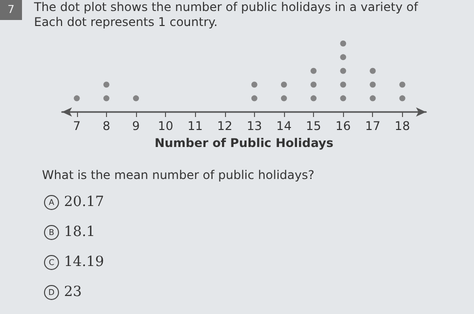 Image resolution: width=474 pixels, height=314 pixels. Describe the element at coordinates (51, 232) in the screenshot. I see `text: B` at that location.